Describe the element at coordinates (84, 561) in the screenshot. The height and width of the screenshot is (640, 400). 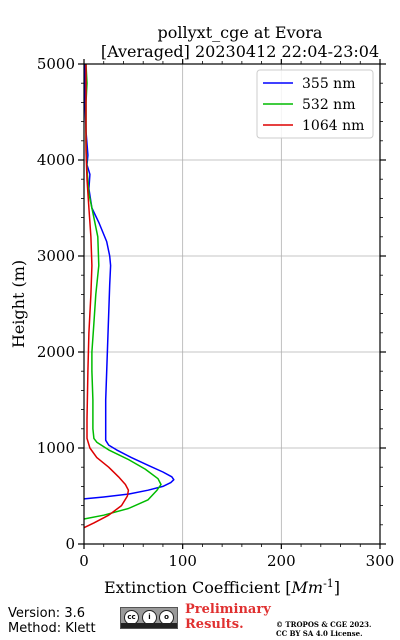
I see `x-tick-label: 0` at that location.